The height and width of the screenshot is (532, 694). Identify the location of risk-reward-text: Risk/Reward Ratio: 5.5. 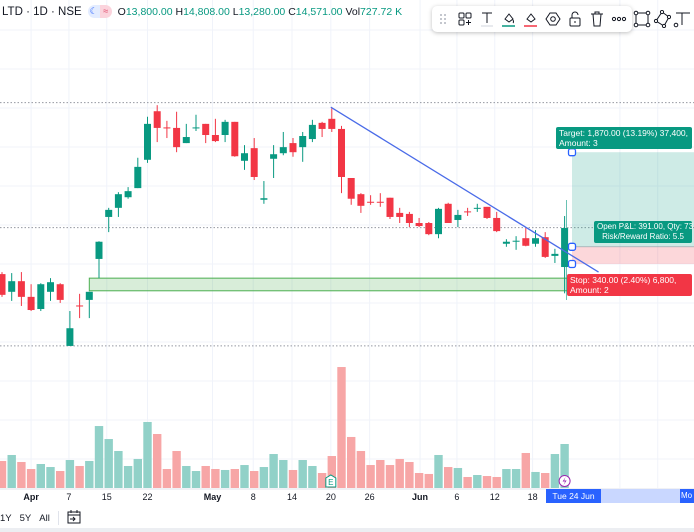
(643, 236).